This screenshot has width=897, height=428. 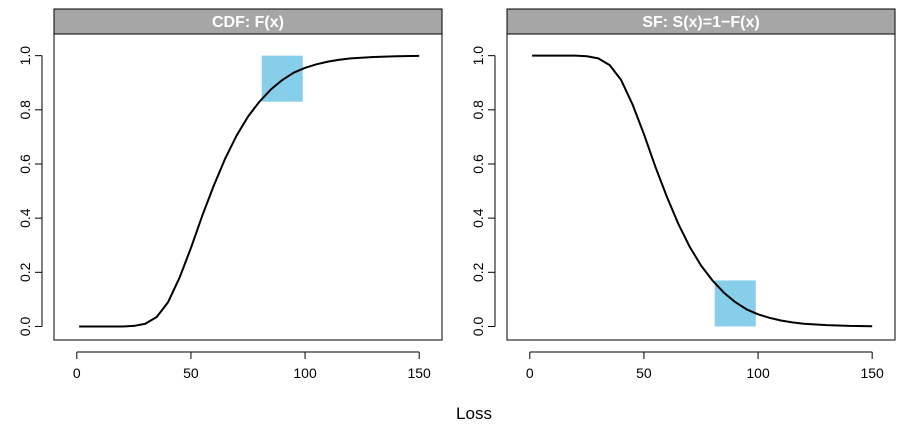 I want to click on sf-x-tick-label: 150, so click(x=872, y=373).